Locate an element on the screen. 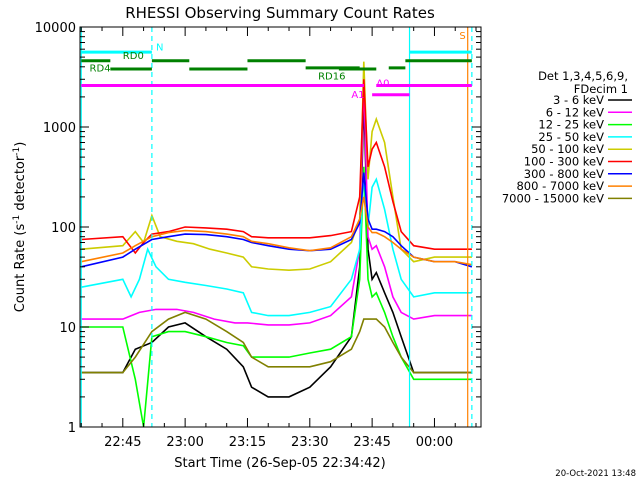  legend-label-4: 25 - 50 keV is located at coordinates (571, 137).